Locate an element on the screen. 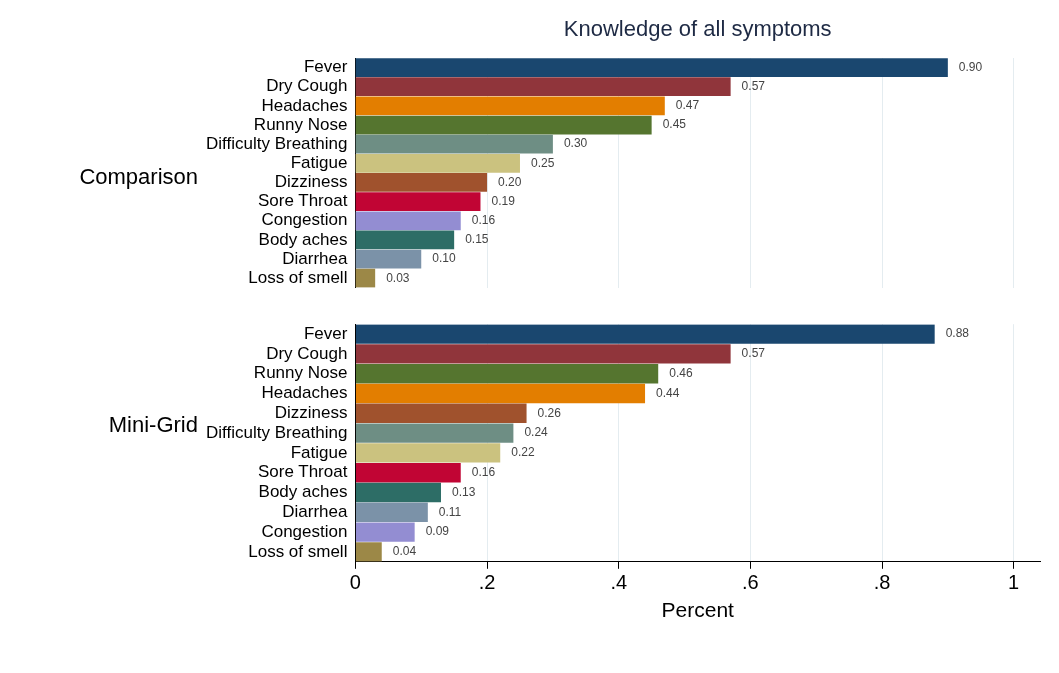 The image size is (1059, 673). data-label: 0.13 is located at coordinates (463, 491).